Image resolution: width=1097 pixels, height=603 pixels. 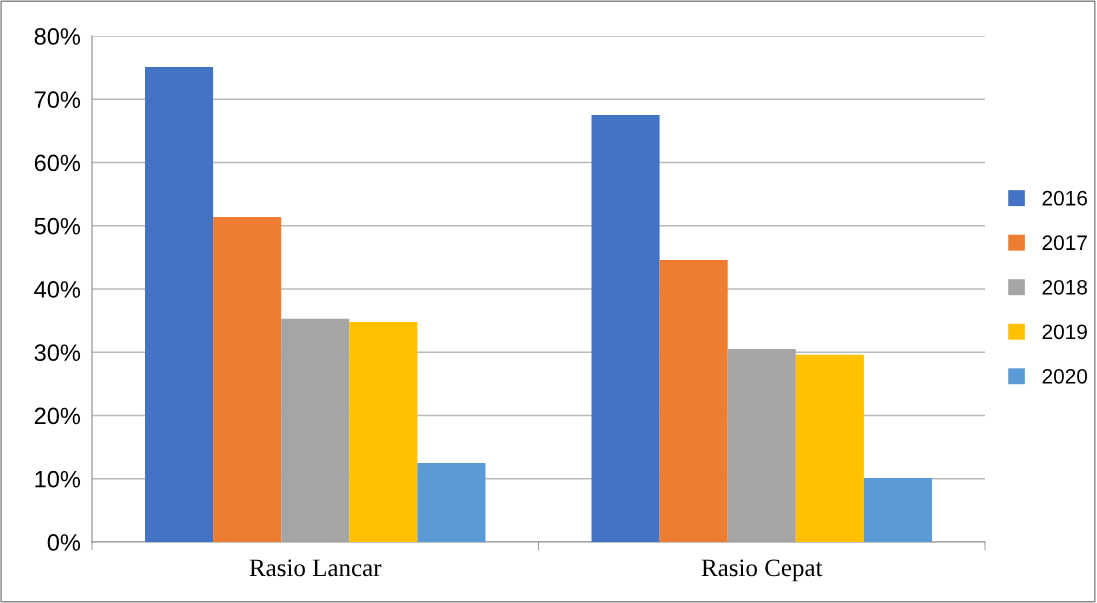 What do you see at coordinates (57, 226) in the screenshot?
I see `y-tick-label: 50%` at bounding box center [57, 226].